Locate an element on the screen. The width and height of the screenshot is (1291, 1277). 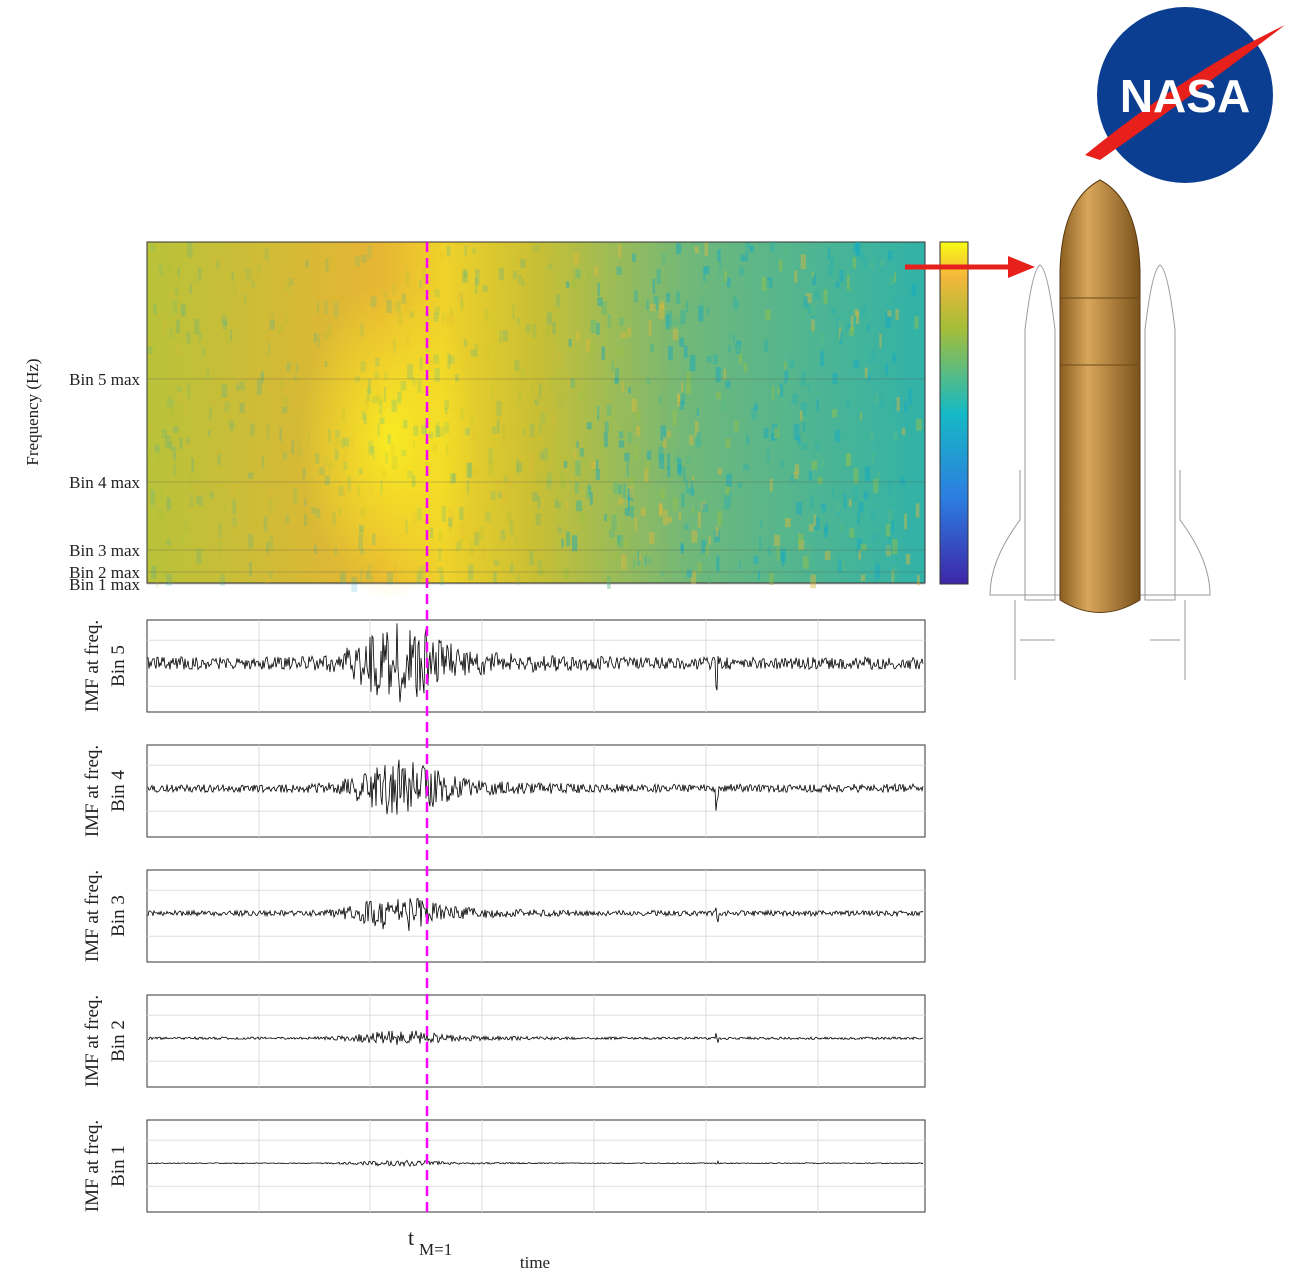
panel-label: IMF at freq. is located at coordinates (92, 1166).